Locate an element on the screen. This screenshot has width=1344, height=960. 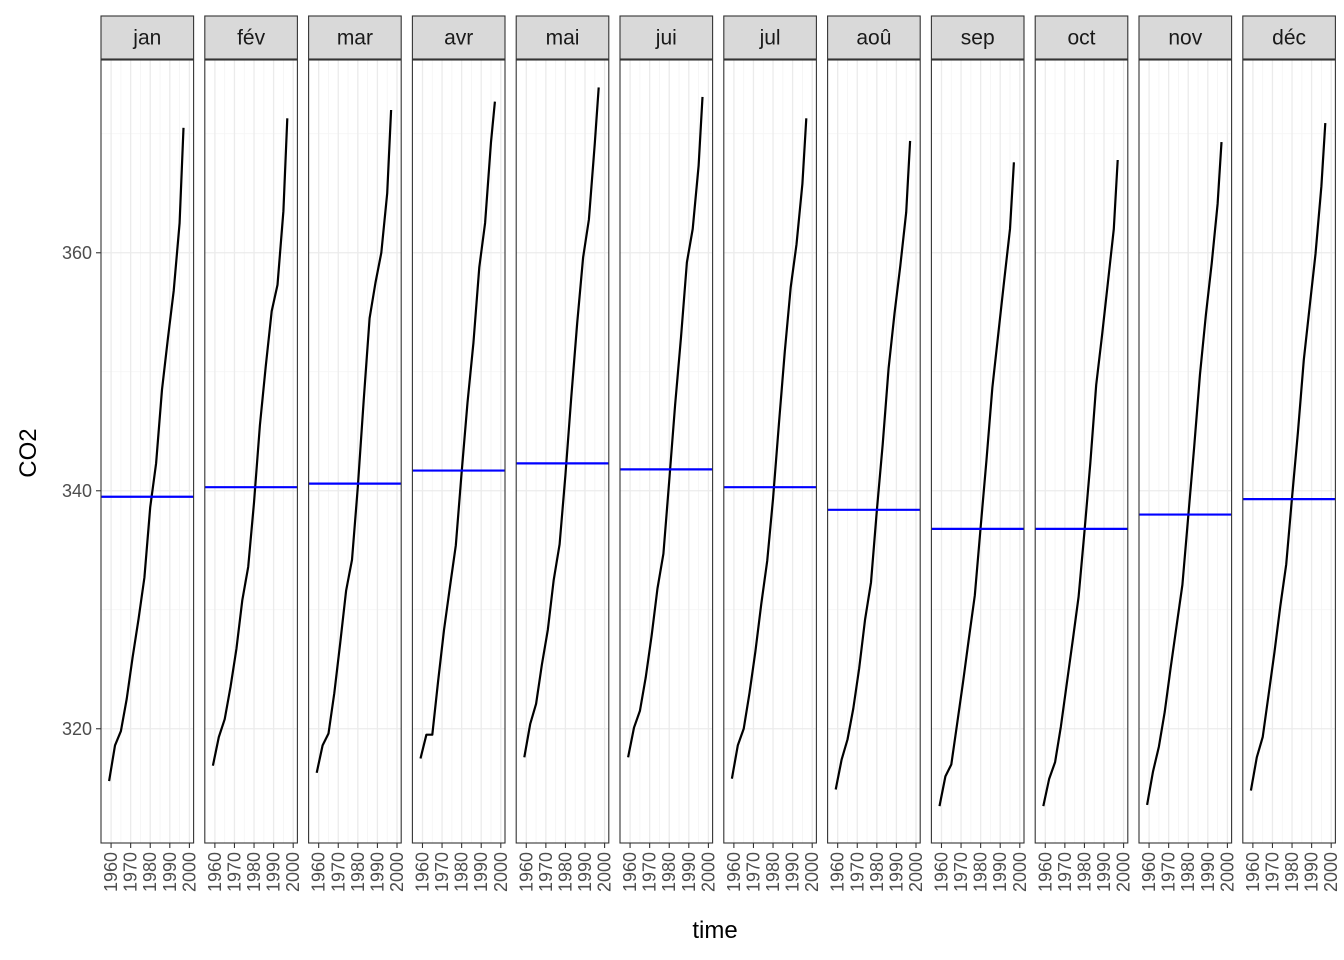
y-tick-label-360: 360 is located at coordinates (77, 253).